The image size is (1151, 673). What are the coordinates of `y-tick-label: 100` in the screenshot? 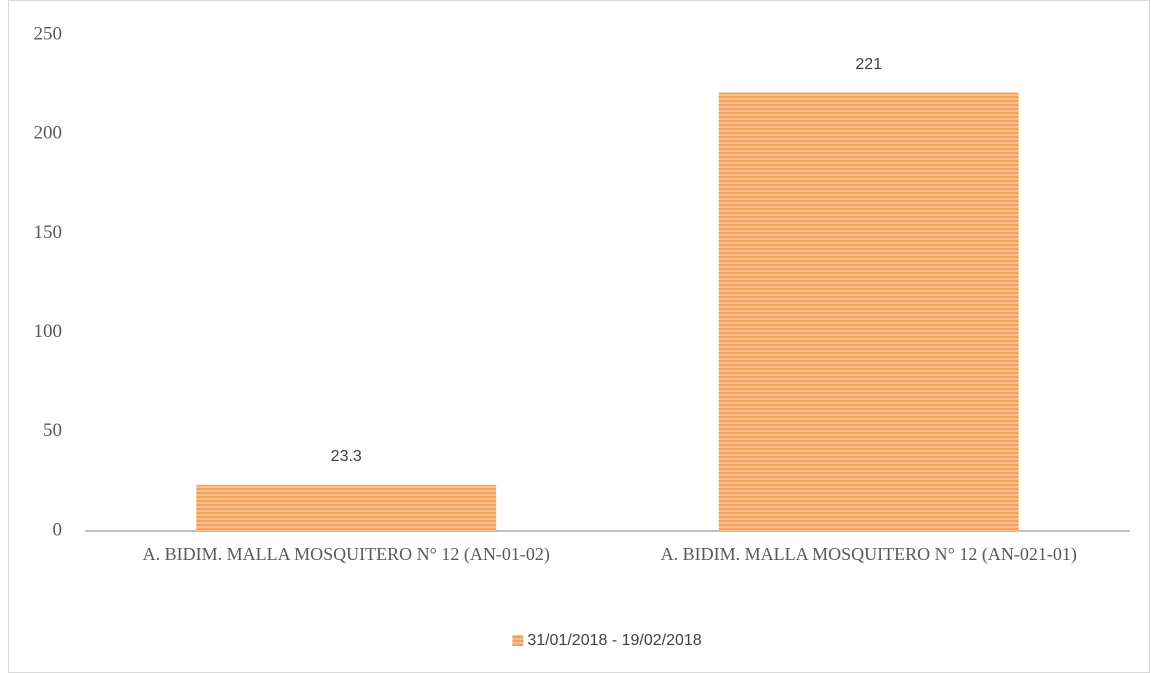 It's located at (48, 331).